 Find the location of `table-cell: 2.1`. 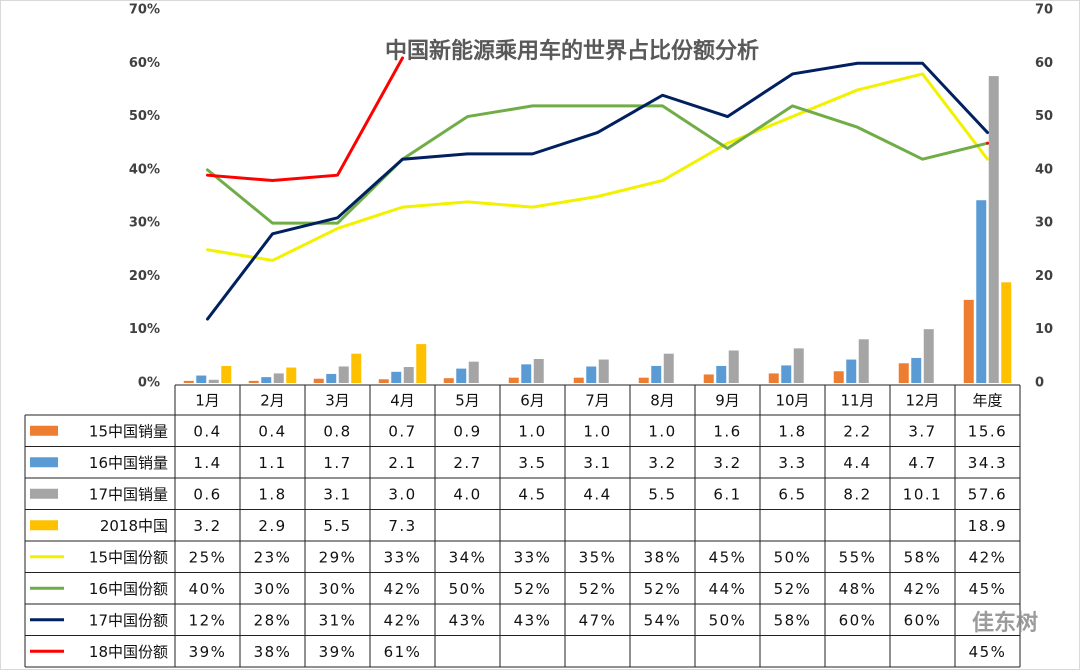

table-cell: 2.1 is located at coordinates (402, 463).